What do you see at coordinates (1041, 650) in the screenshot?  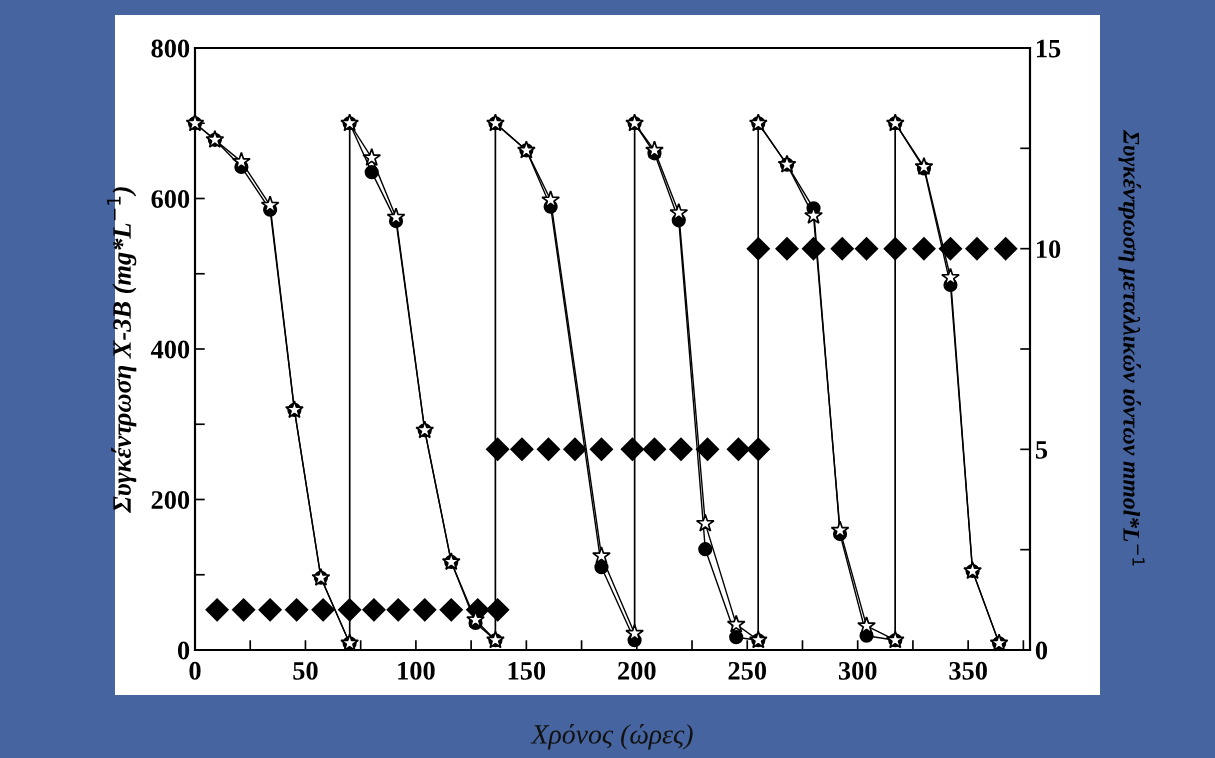 I see `y2-tick-label: 0` at bounding box center [1041, 650].